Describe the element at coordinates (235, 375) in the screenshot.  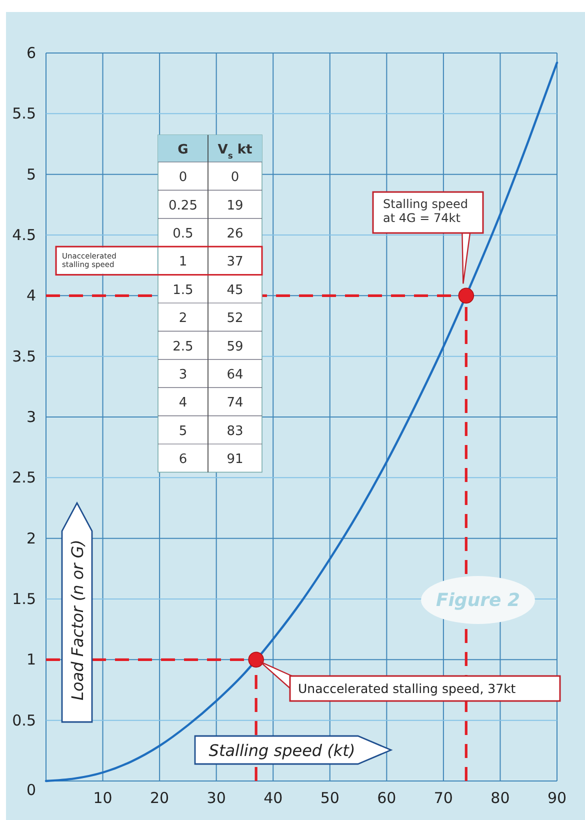
I see `annotation: 64` at that location.